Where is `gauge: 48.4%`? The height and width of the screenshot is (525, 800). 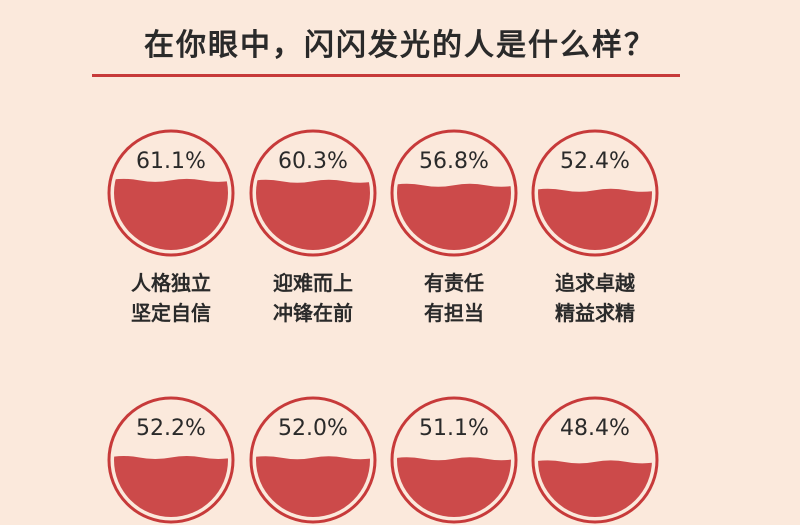
gauge: 48.4% is located at coordinates (595, 460).